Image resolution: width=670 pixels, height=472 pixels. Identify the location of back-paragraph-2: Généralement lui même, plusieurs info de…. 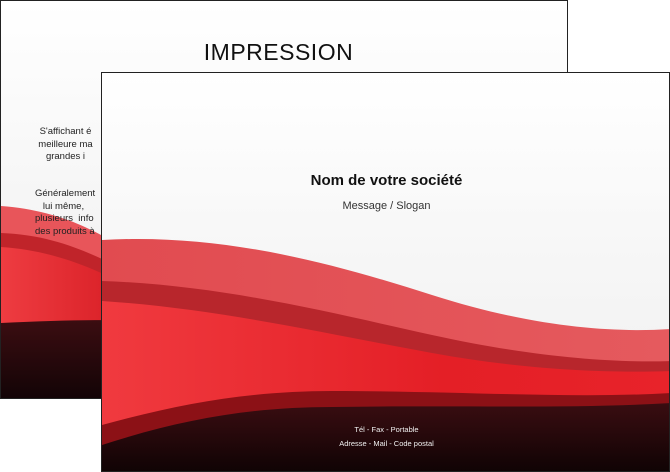
(65, 212).